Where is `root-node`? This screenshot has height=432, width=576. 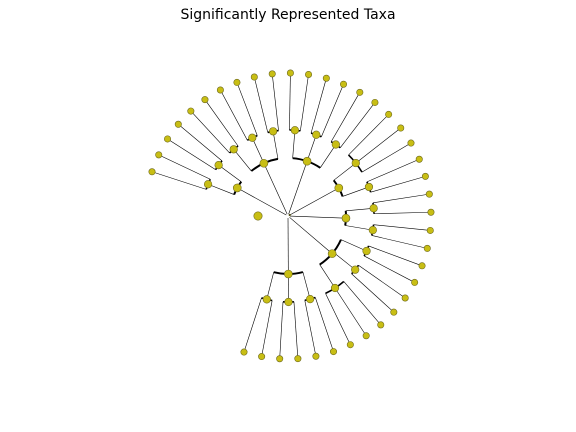
root-node is located at coordinates (289, 215).